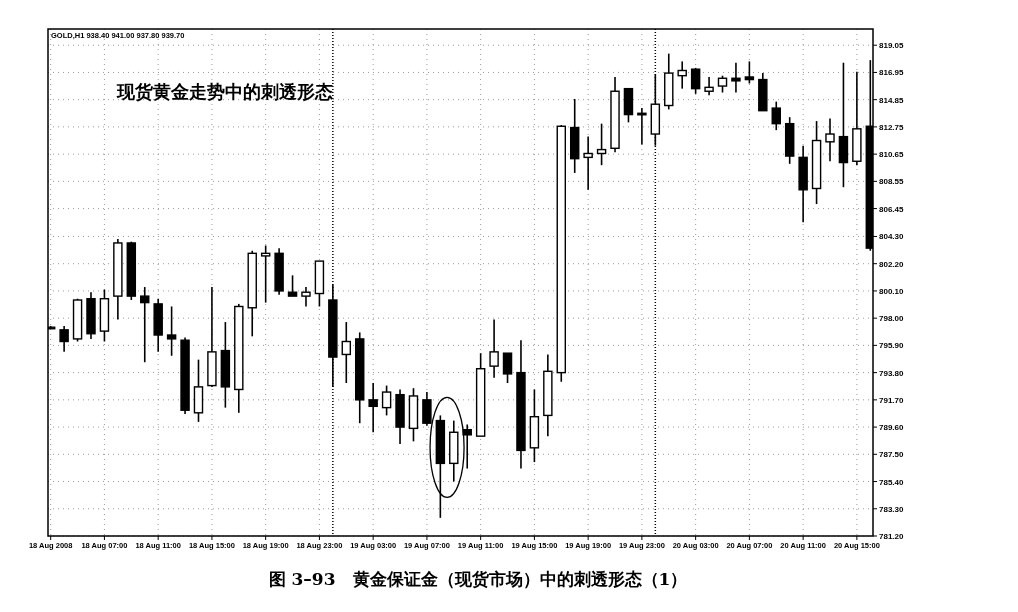 This screenshot has height=612, width=1018. Describe the element at coordinates (892, 127) in the screenshot. I see `y-tick-label: 812.75` at that location.